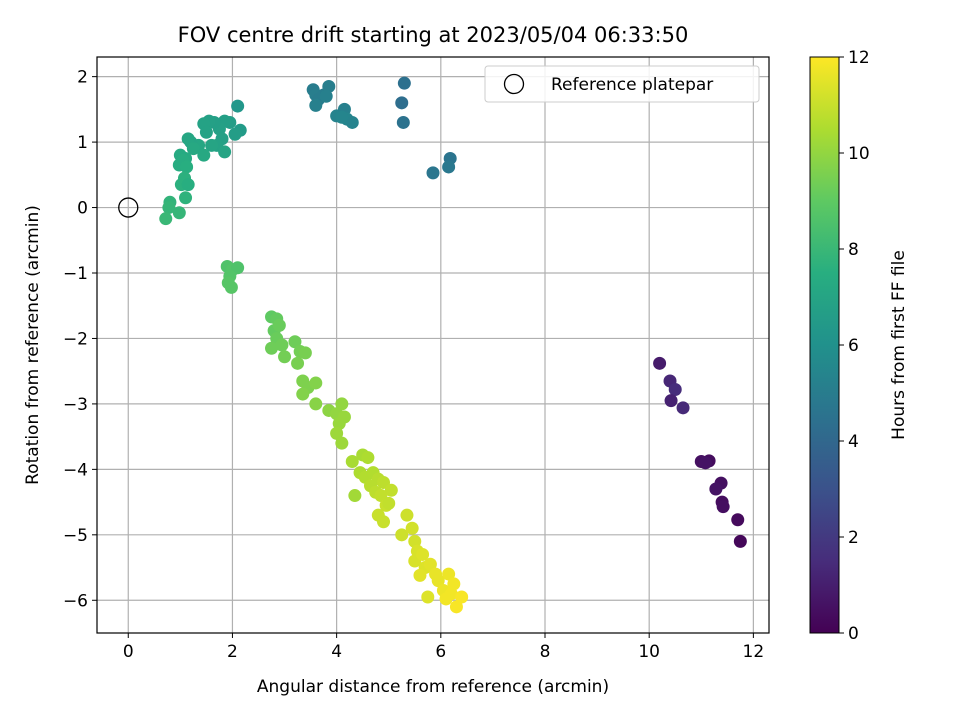  I want to click on colorbar-tick-label: 12, so click(859, 58).